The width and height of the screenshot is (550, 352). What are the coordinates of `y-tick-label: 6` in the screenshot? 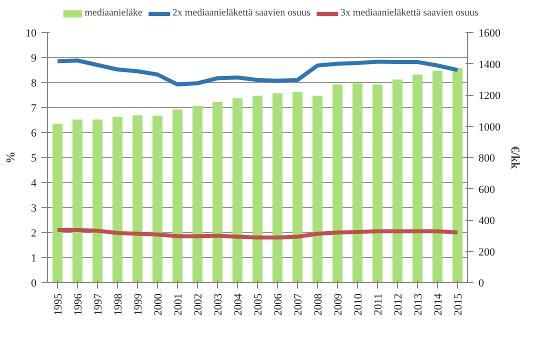 It's located at (34, 134).